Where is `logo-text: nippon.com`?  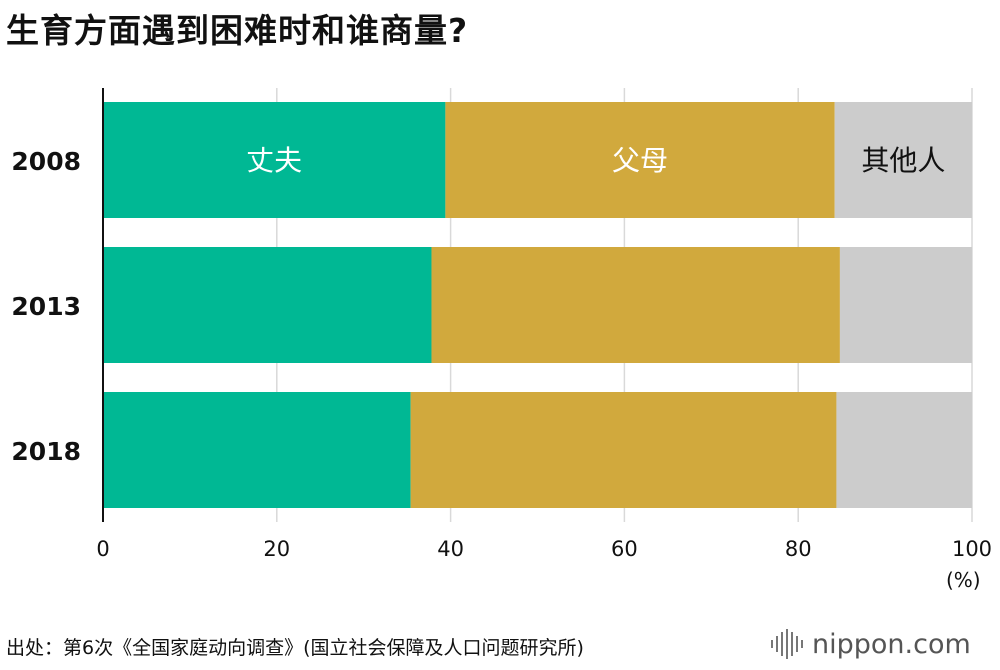
logo-text: nippon.com is located at coordinates (891, 644).